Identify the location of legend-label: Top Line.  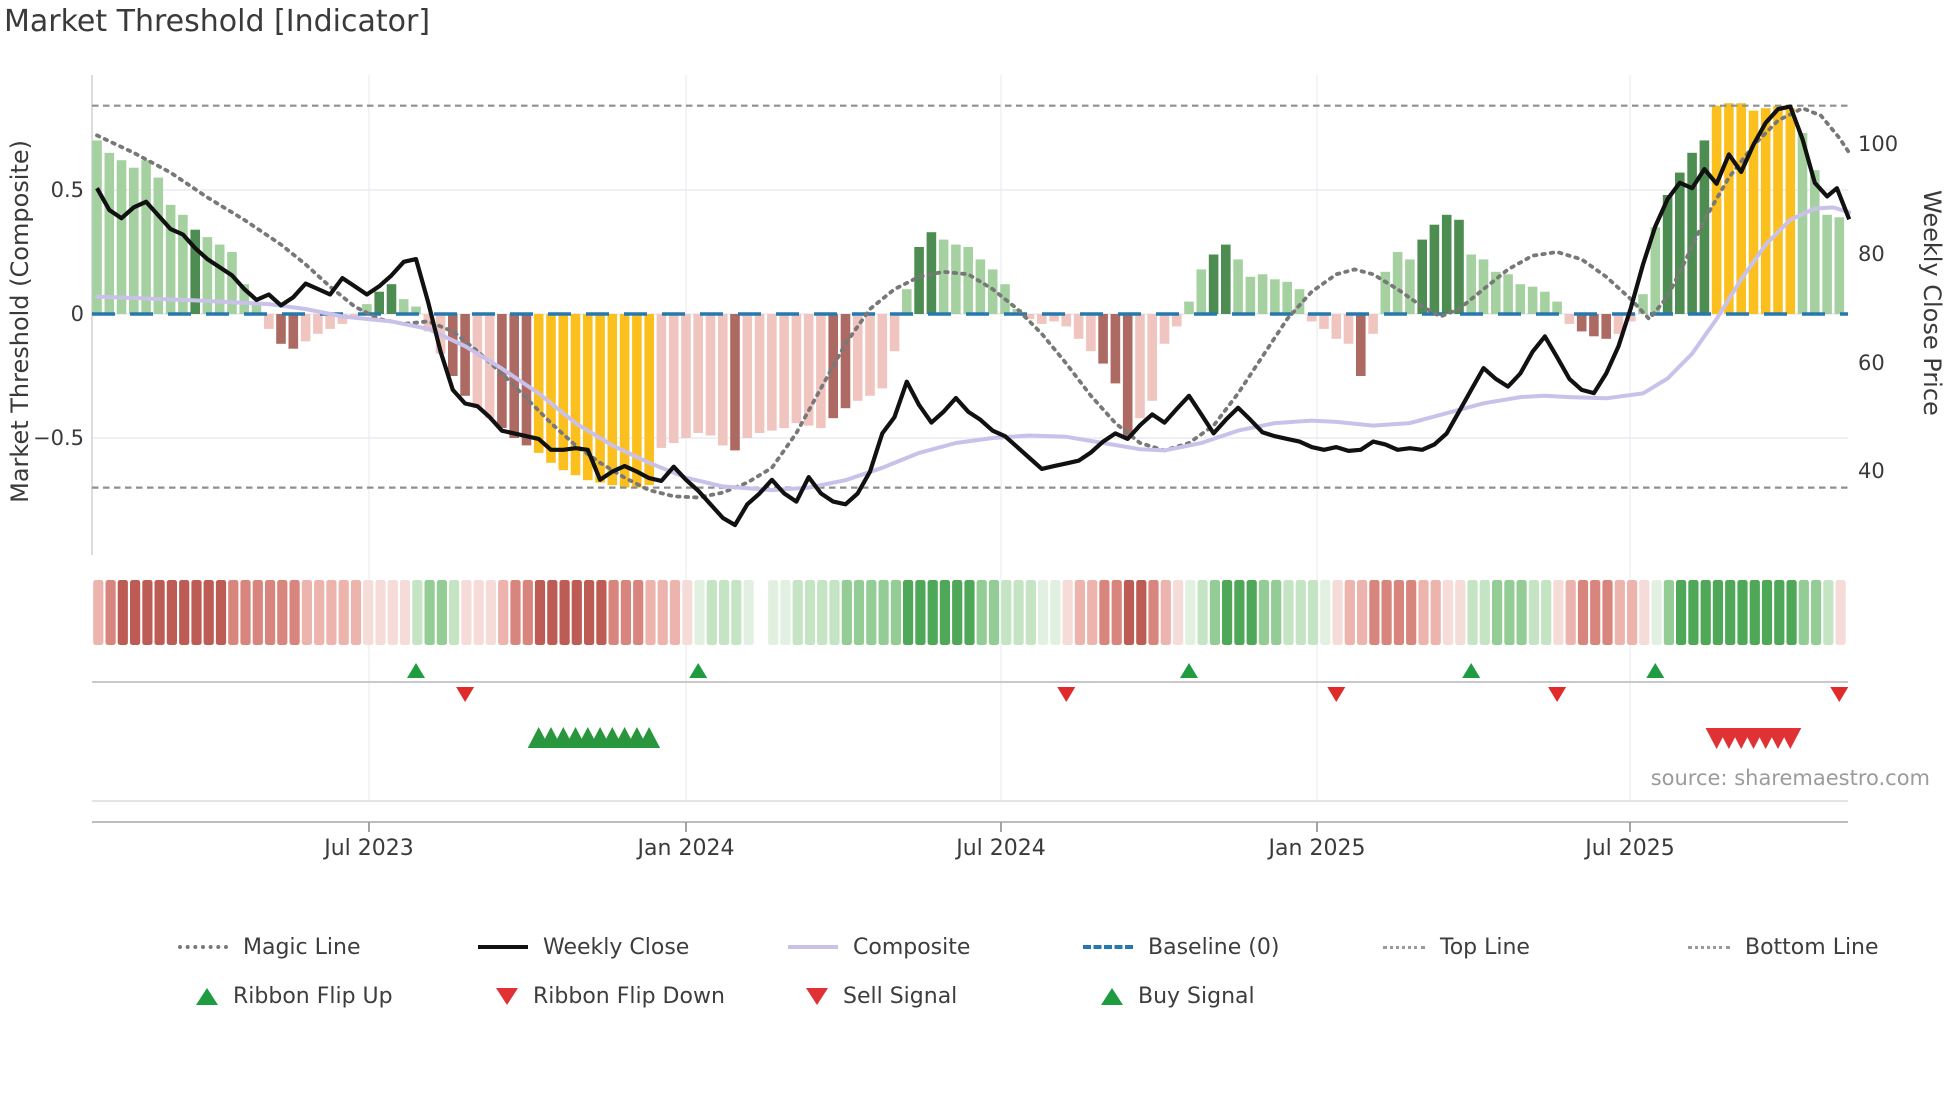
(1485, 947).